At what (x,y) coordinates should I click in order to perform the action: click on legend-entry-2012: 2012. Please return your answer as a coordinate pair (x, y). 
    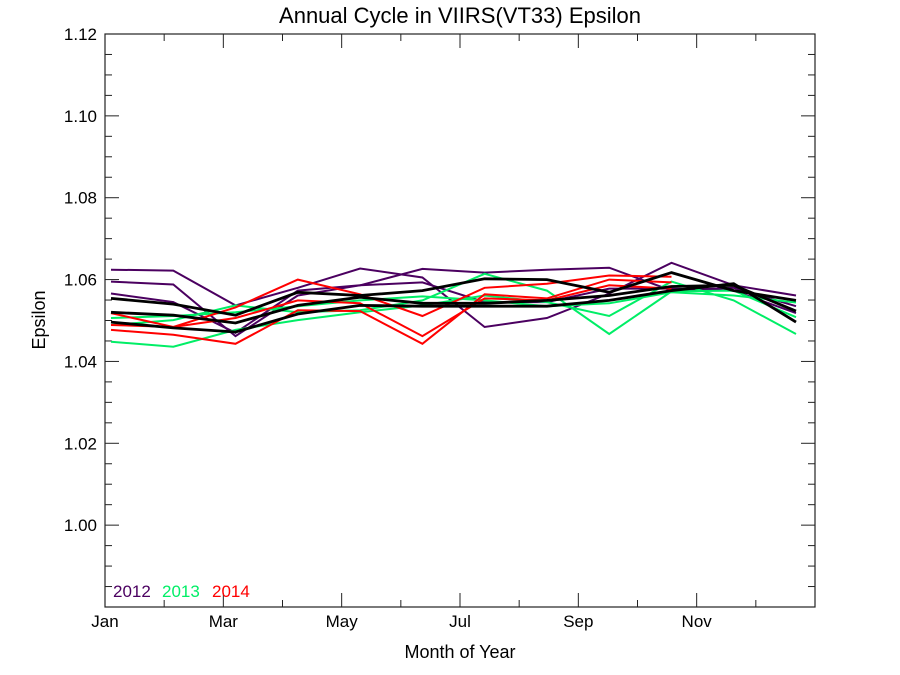
    Looking at the image, I should click on (132, 591).